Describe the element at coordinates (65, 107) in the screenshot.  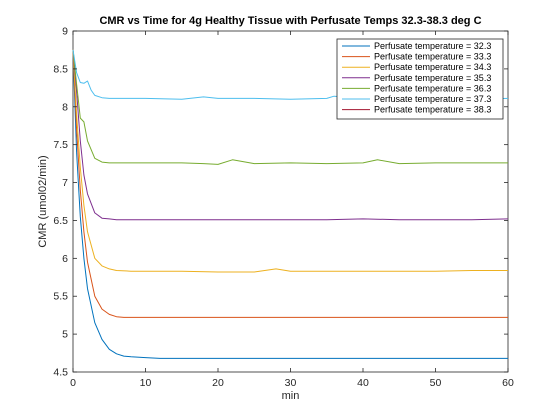
I see `y-tick-label: 8` at that location.